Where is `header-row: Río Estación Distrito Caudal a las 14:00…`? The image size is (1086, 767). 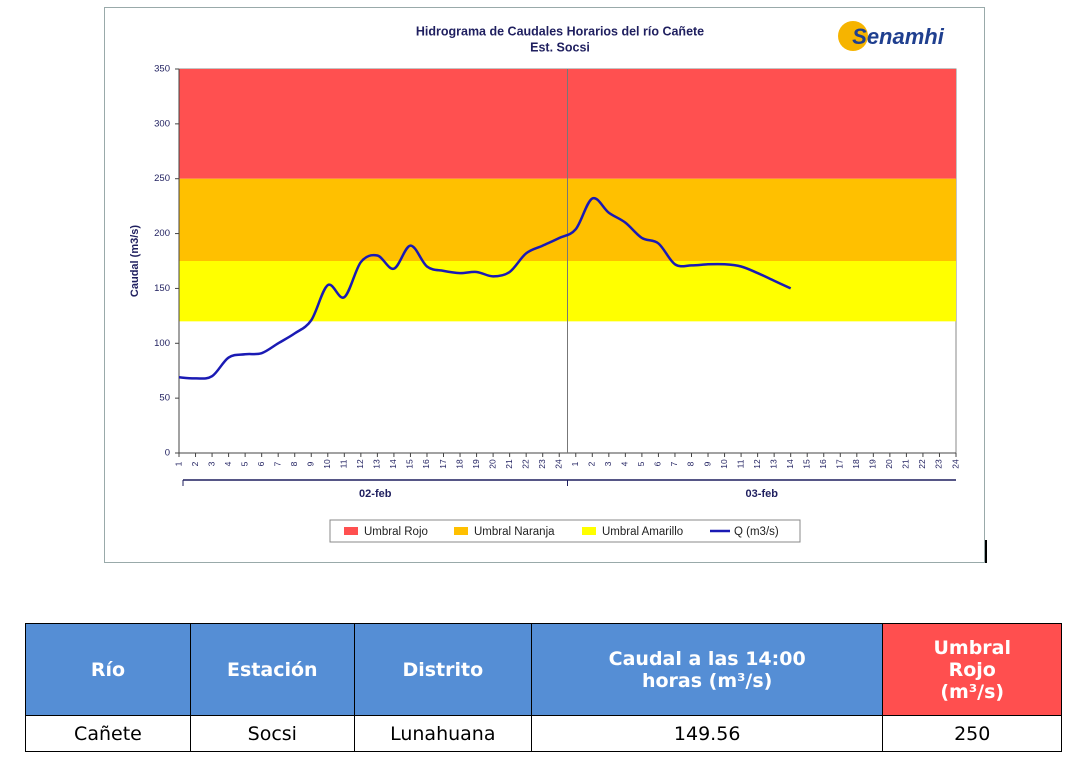
header-row: Río Estación Distrito Caudal a las 14:00… is located at coordinates (543, 669).